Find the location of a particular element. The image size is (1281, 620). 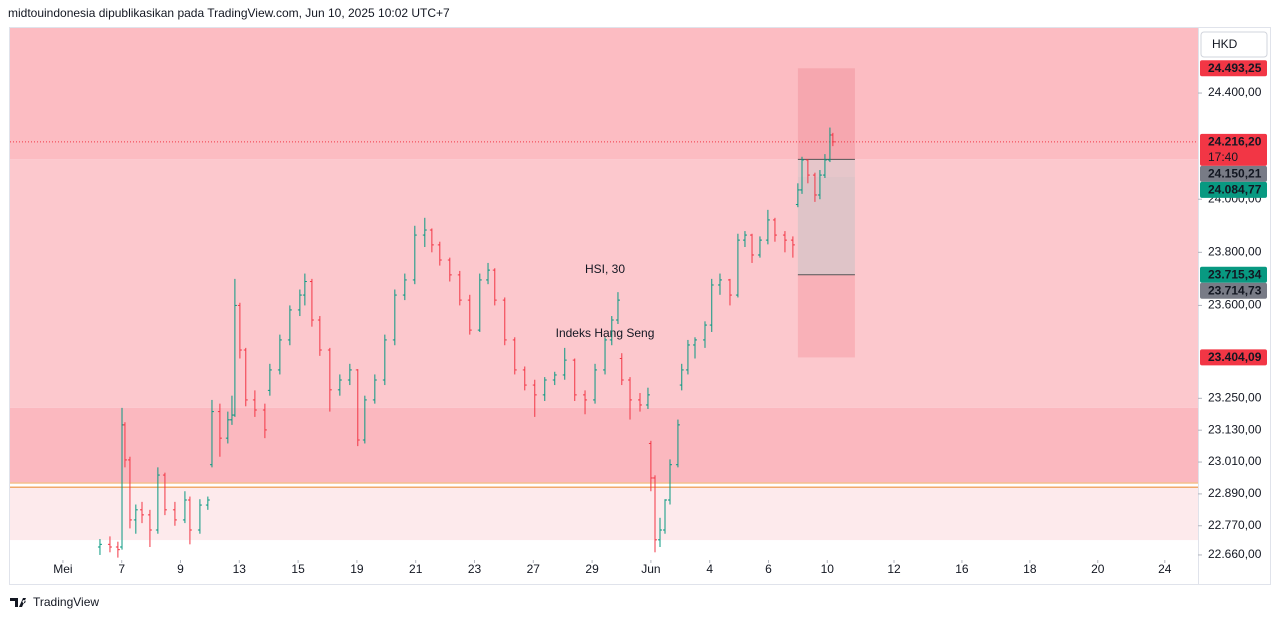

price-label: 24.216,20 is located at coordinates (1235, 142).